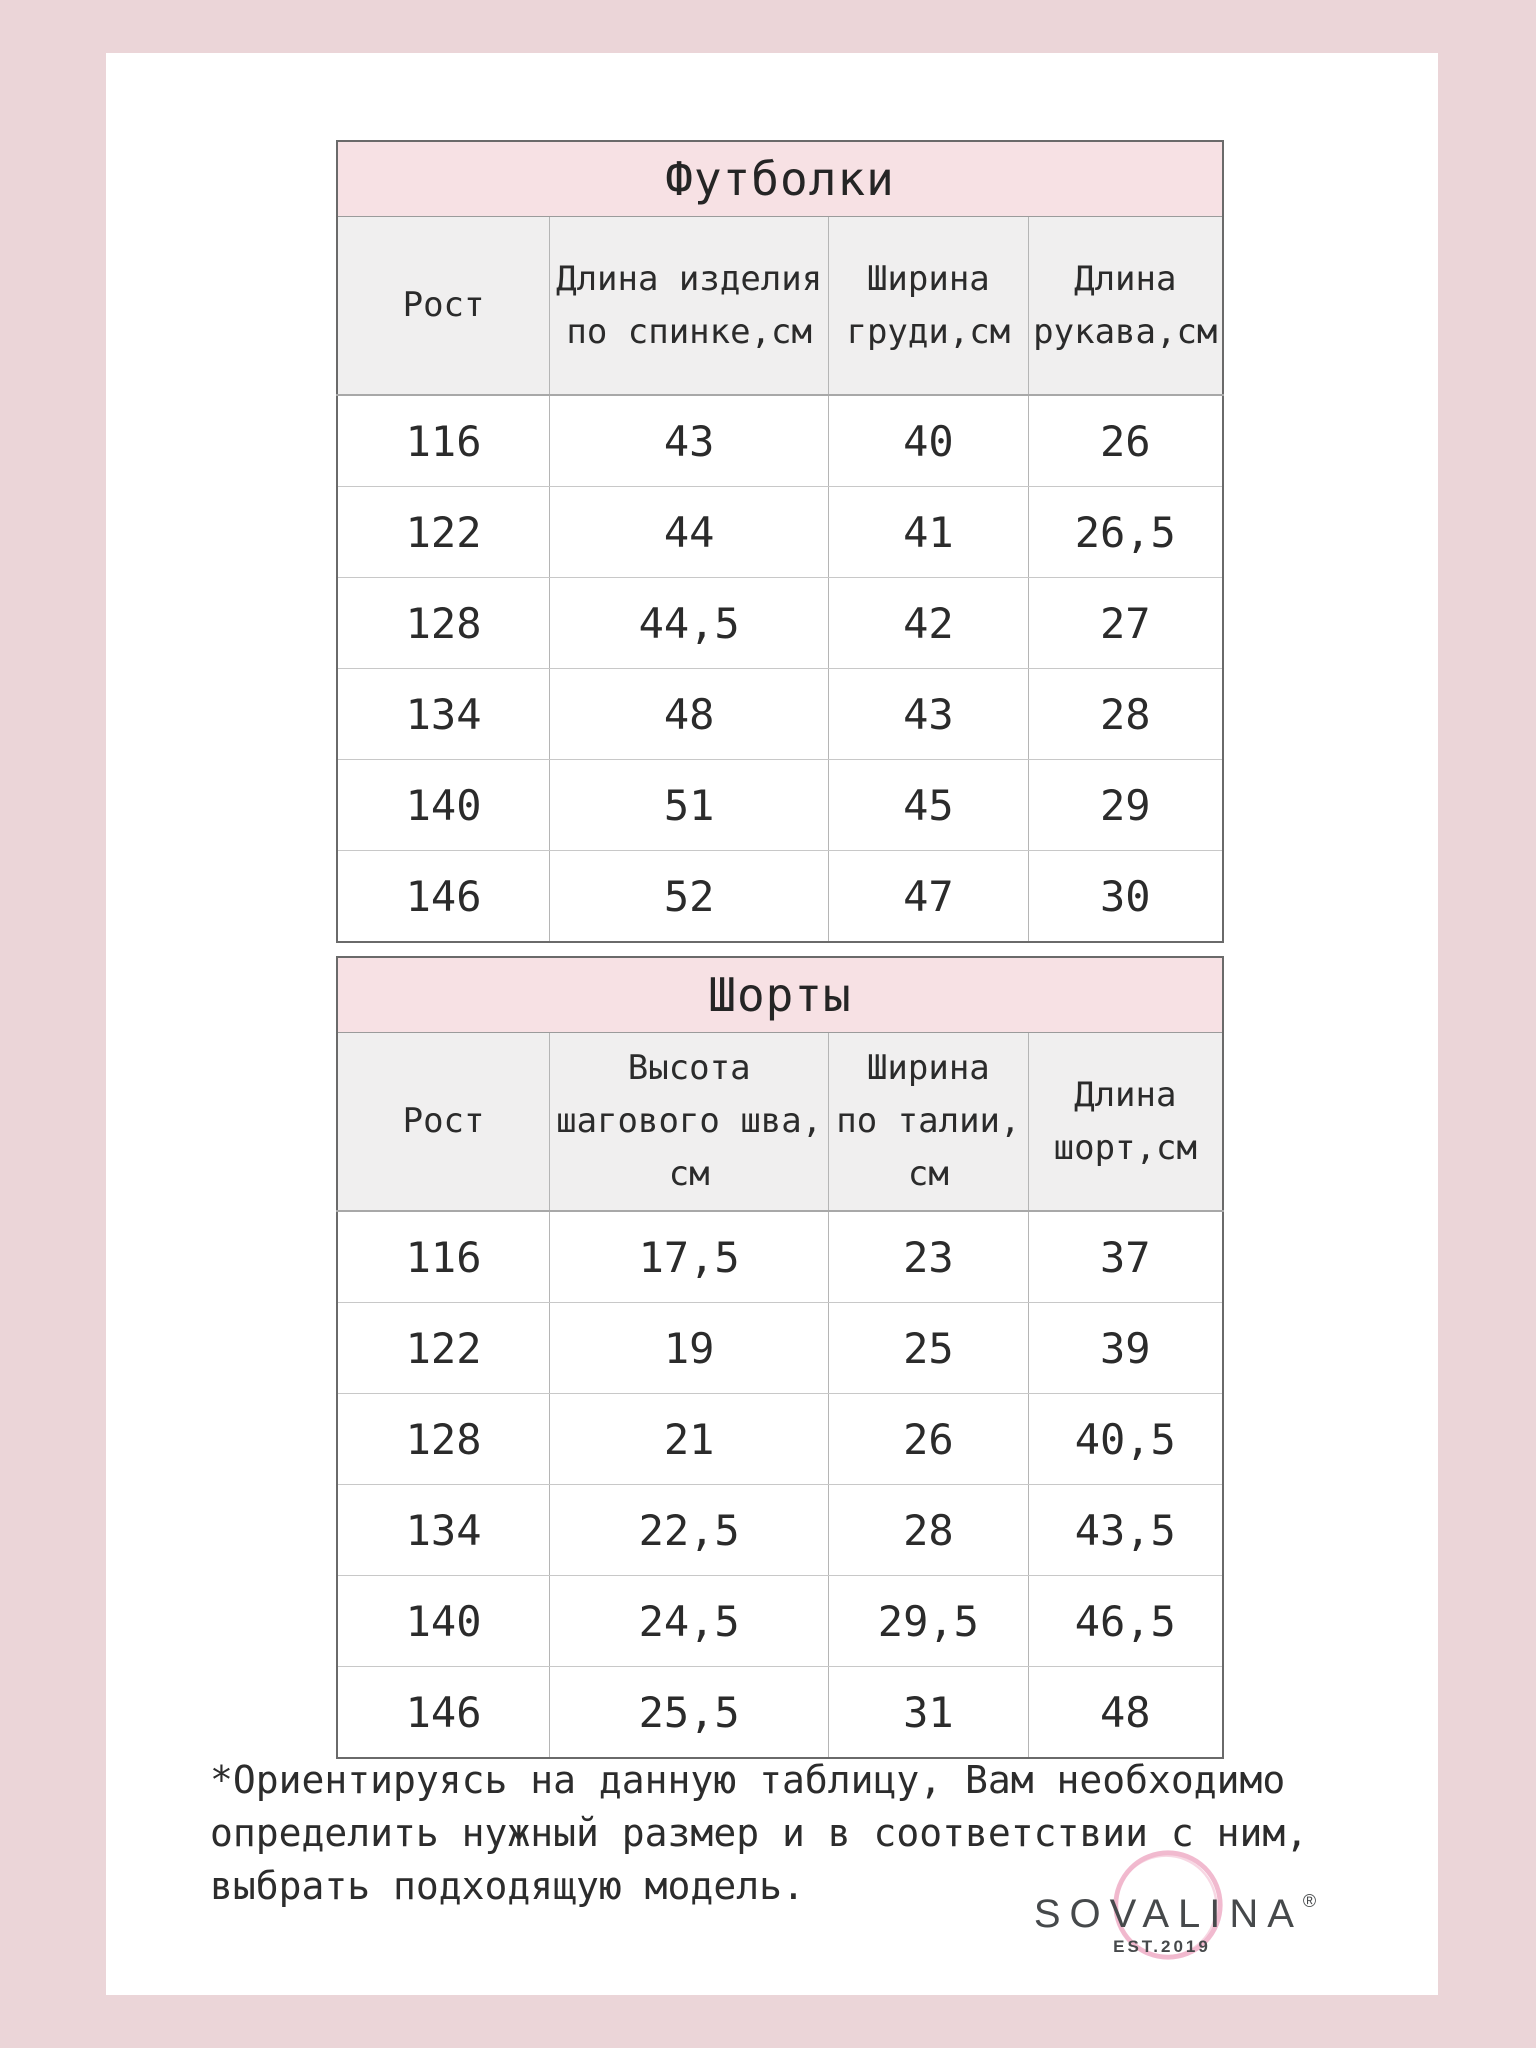 The width and height of the screenshot is (1536, 2048). What do you see at coordinates (689, 1530) in the screenshot?
I see `table-cell: 22,5` at bounding box center [689, 1530].